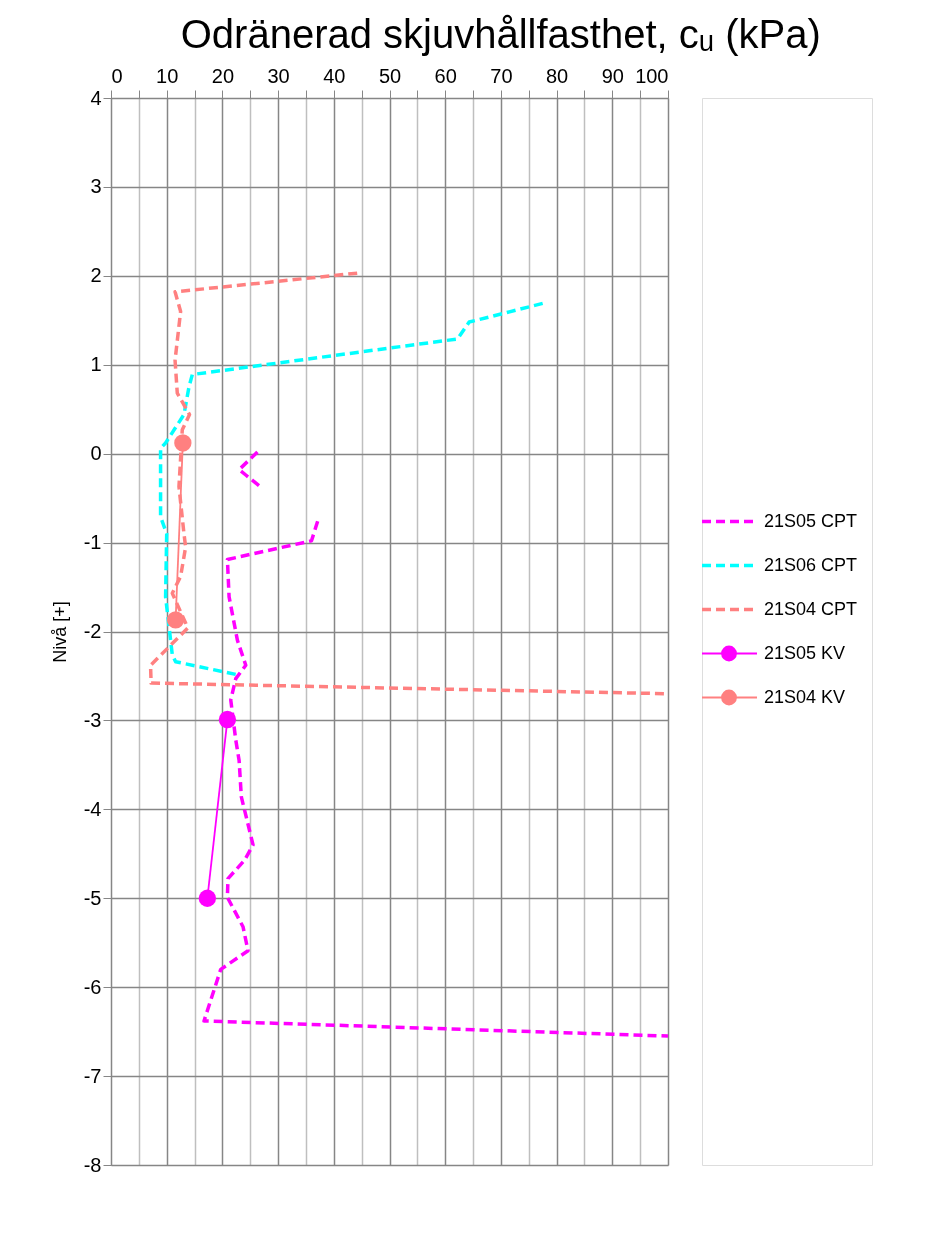 Image resolution: width=952 pixels, height=1247 pixels. What do you see at coordinates (390, 75) in the screenshot?
I see `x-tick-label: 50` at bounding box center [390, 75].